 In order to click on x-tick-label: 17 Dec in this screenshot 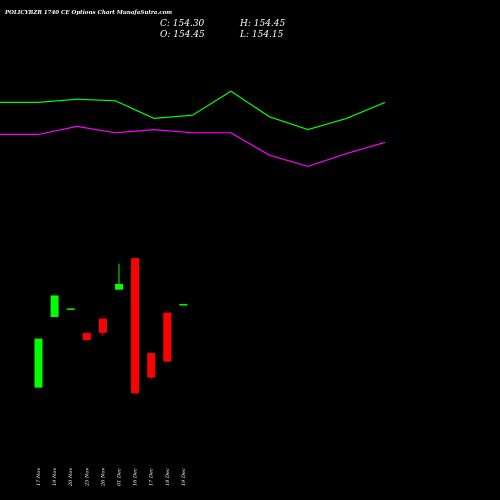, I will do `click(152, 477)`.